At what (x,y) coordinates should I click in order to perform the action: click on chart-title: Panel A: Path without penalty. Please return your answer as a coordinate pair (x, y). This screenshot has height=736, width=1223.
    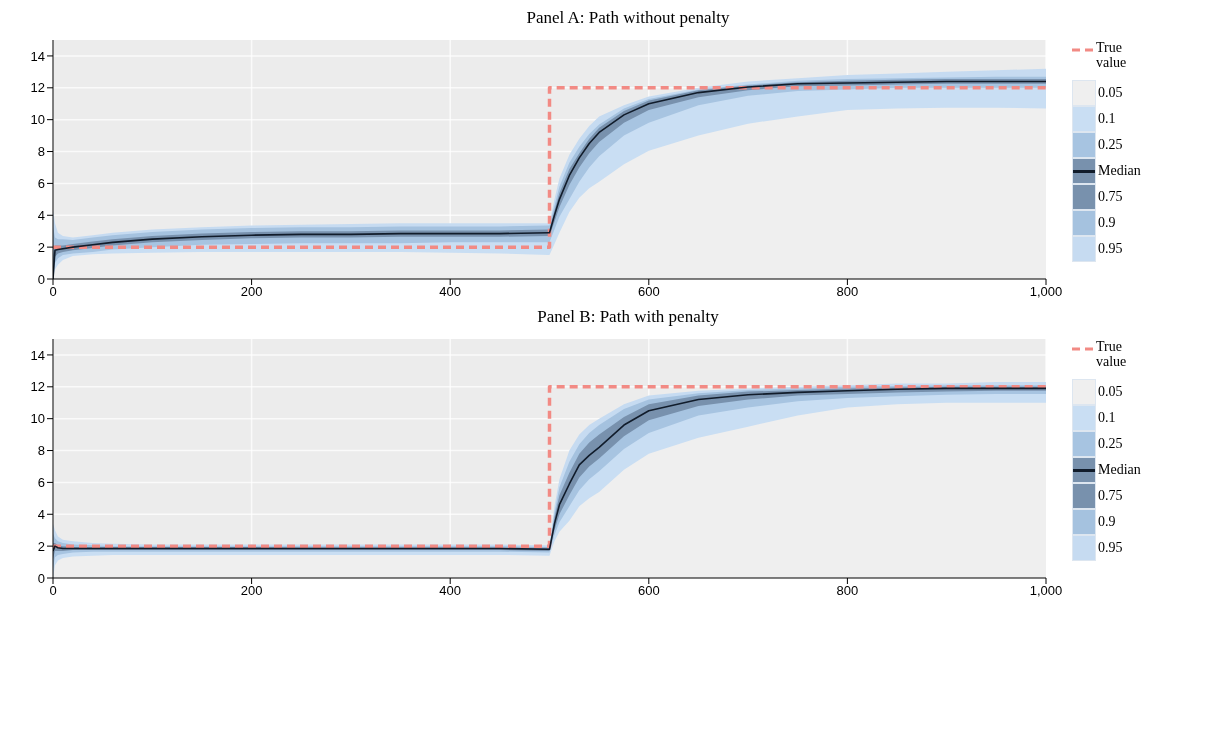
    Looking at the image, I should click on (628, 18).